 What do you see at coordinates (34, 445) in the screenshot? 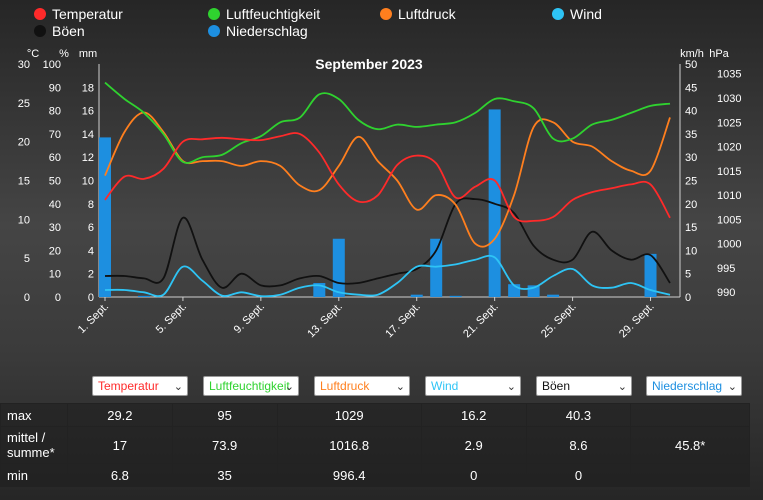
I see `row-label: mittel / summe*` at bounding box center [34, 445].